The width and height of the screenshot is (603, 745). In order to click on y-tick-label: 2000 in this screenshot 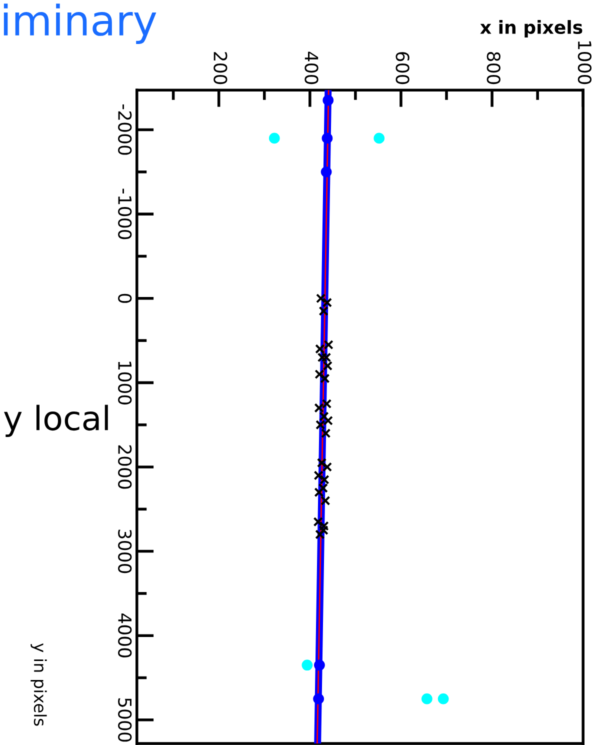, I will do `click(125, 467)`.